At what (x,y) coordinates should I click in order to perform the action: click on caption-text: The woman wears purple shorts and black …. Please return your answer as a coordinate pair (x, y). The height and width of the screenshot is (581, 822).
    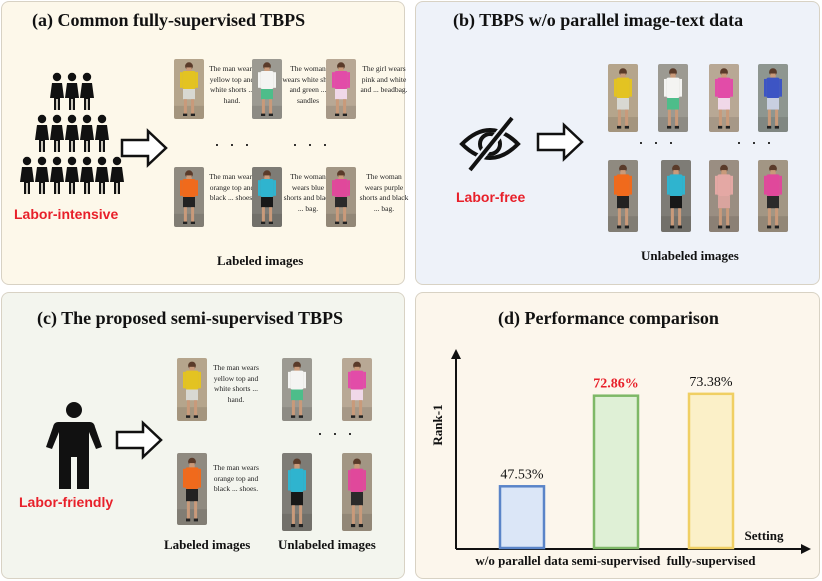
    Looking at the image, I should click on (384, 192).